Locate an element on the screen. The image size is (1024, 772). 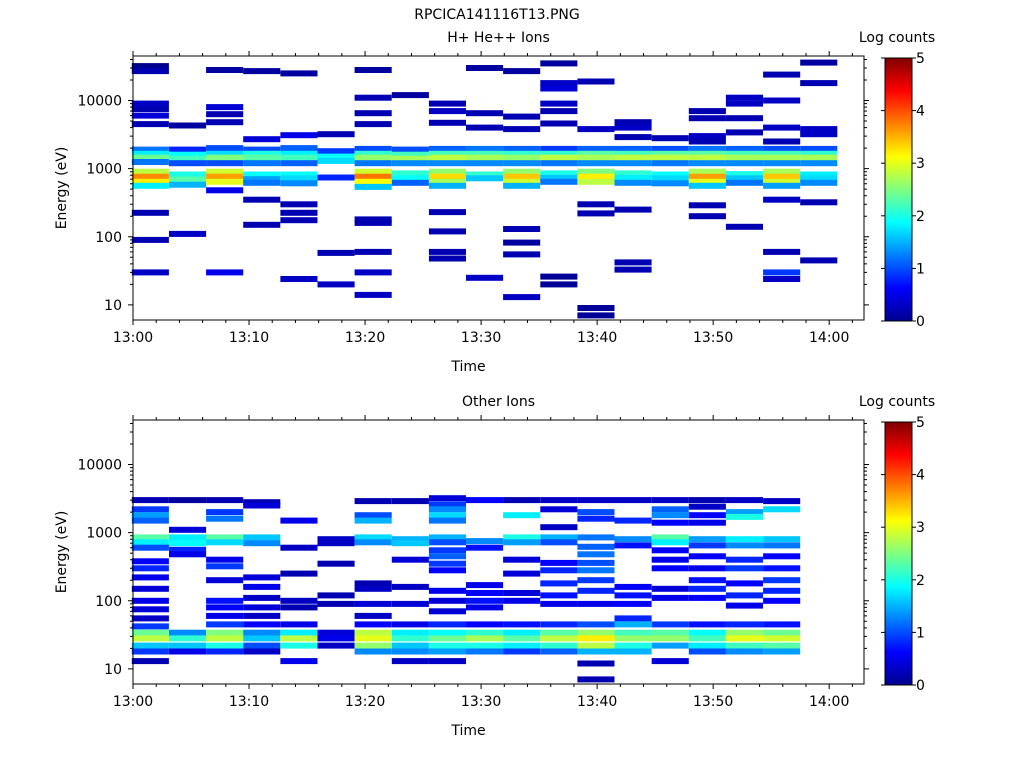
x-tick-label: 13:20 is located at coordinates (365, 338).